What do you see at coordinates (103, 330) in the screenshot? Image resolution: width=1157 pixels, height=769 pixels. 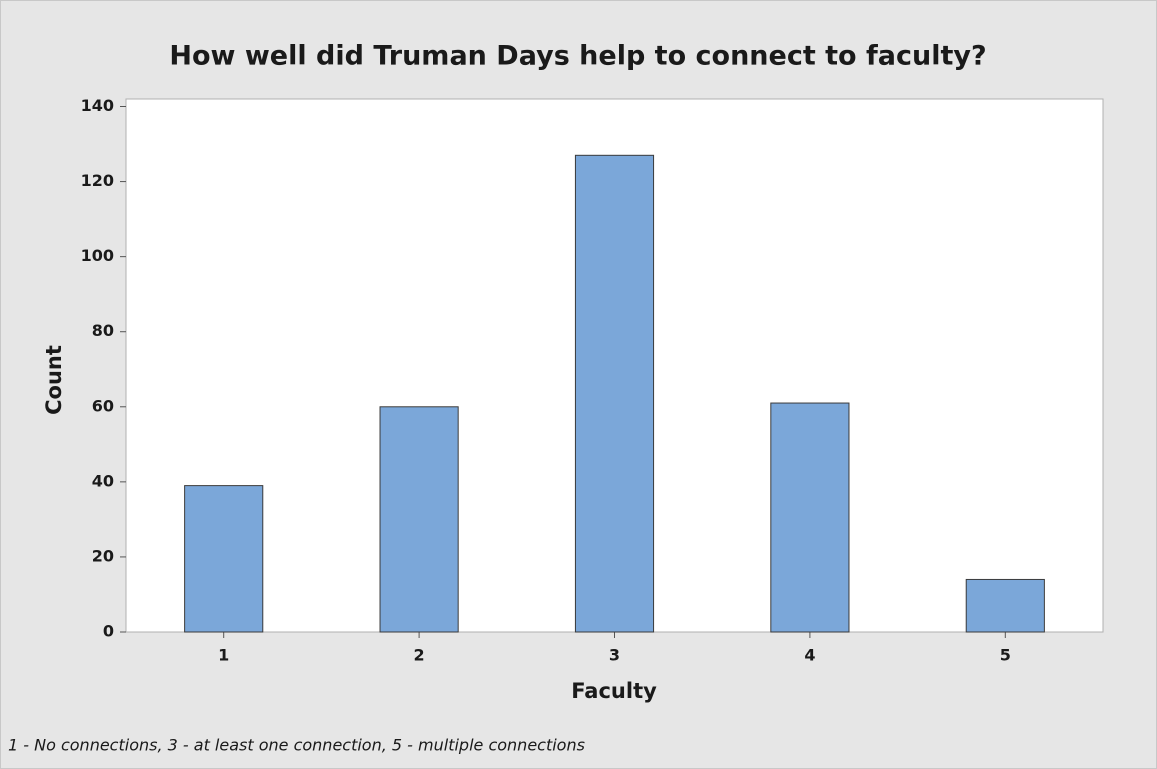 I see `y-tick-label: 80` at bounding box center [103, 330].